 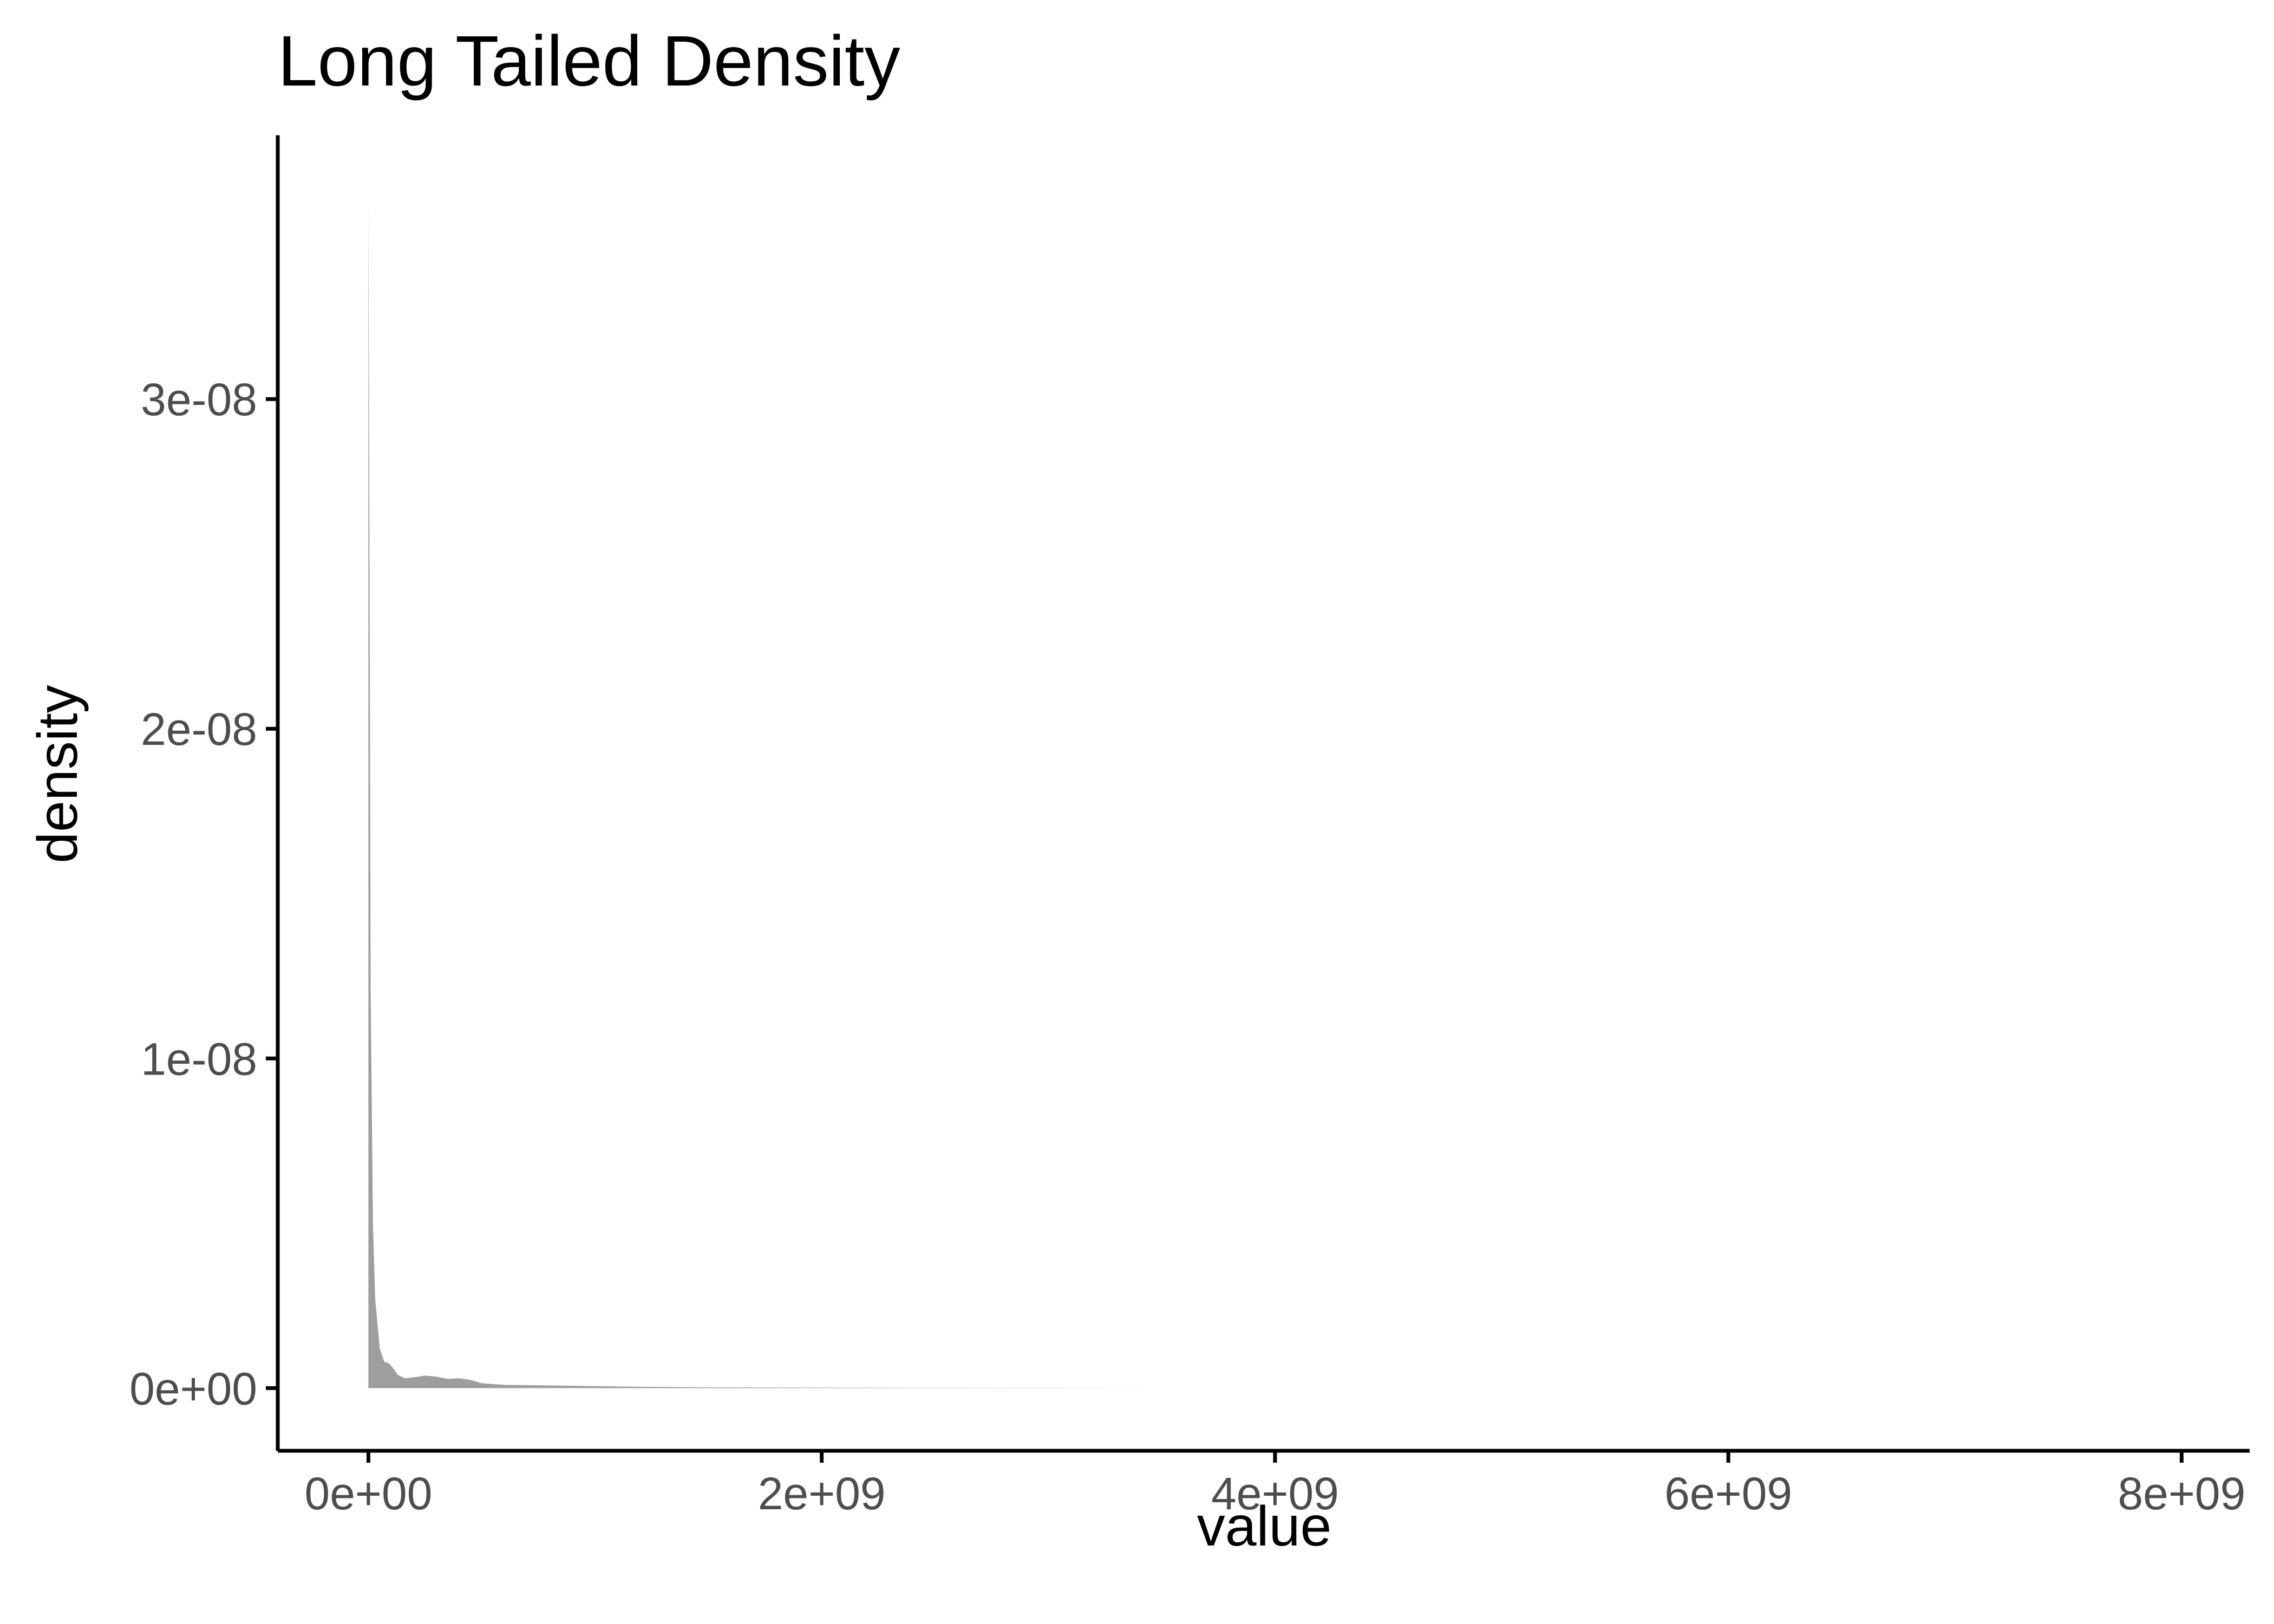 I want to click on y-tick-label: 1e-08, so click(x=199, y=1058).